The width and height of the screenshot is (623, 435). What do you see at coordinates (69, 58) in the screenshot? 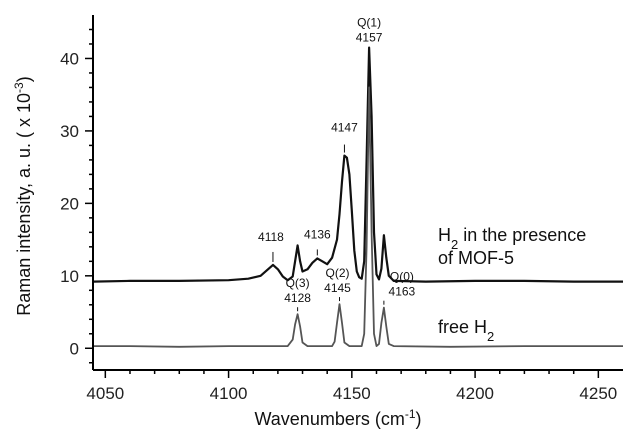
I see `y-tick-label: 40` at bounding box center [69, 58].